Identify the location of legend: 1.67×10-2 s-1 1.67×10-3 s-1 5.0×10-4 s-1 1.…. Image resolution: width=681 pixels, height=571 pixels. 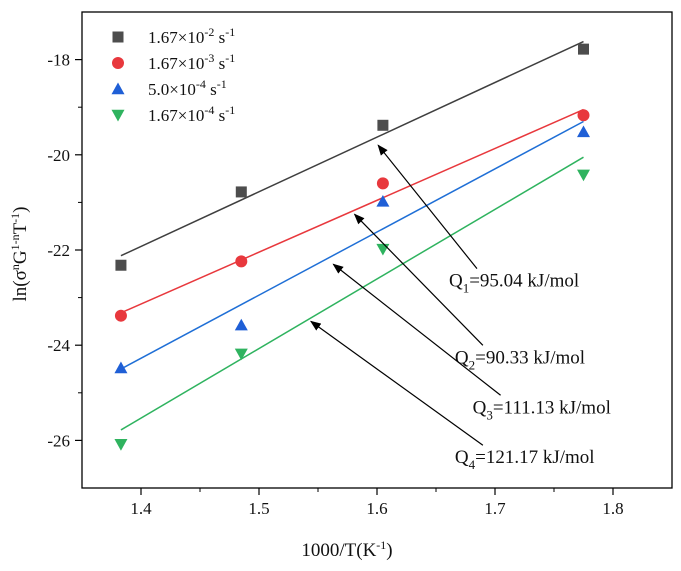
(173, 75).